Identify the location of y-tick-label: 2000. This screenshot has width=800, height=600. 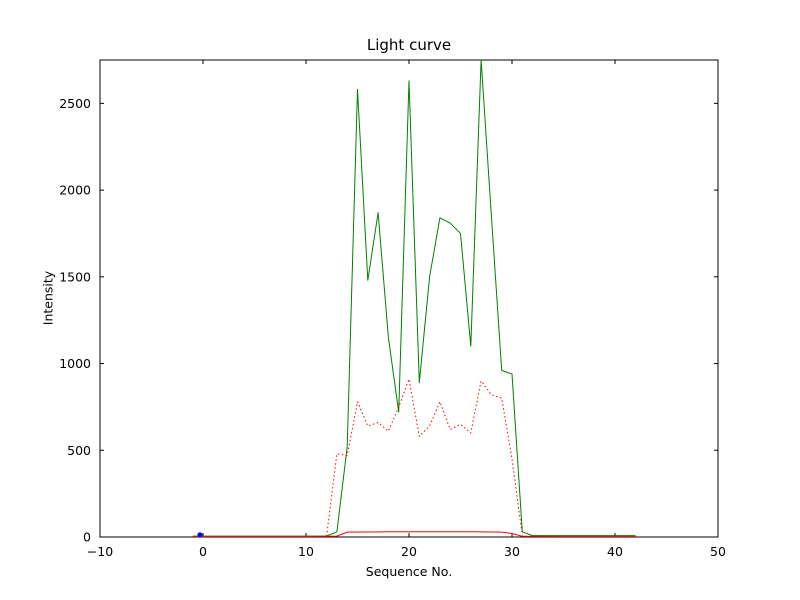
(75, 190).